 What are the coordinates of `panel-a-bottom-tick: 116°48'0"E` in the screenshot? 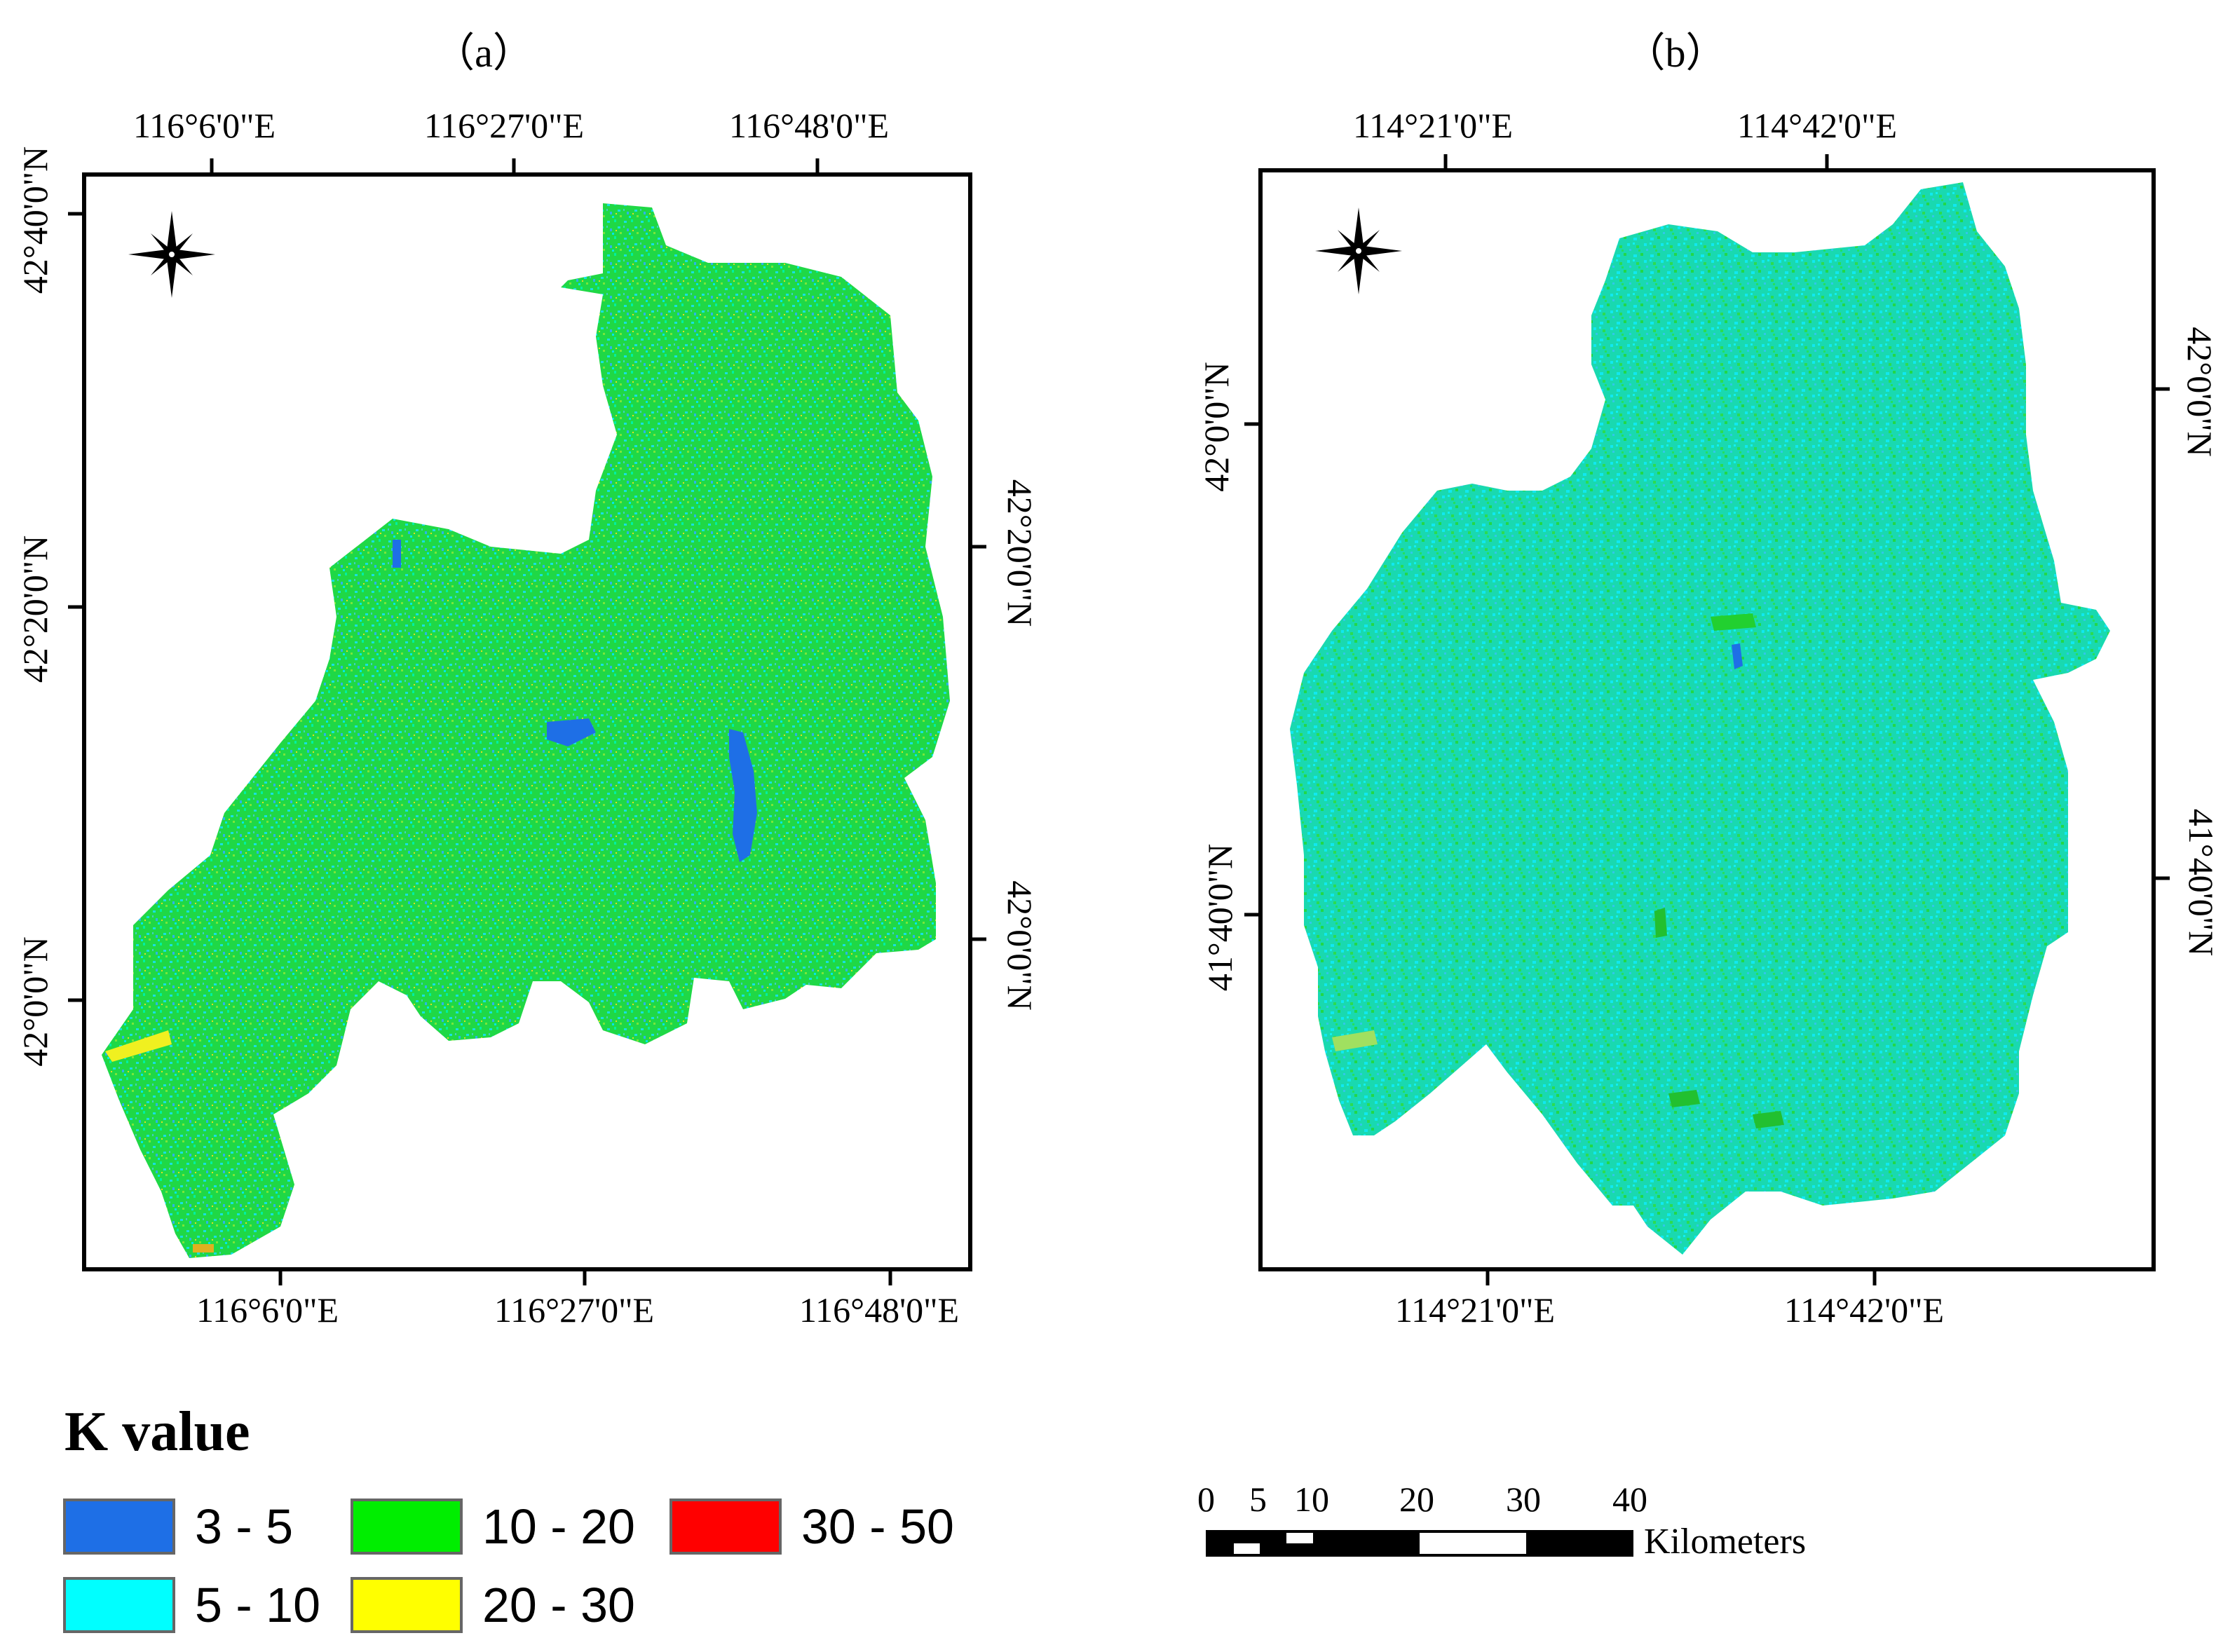 It's located at (879, 1310).